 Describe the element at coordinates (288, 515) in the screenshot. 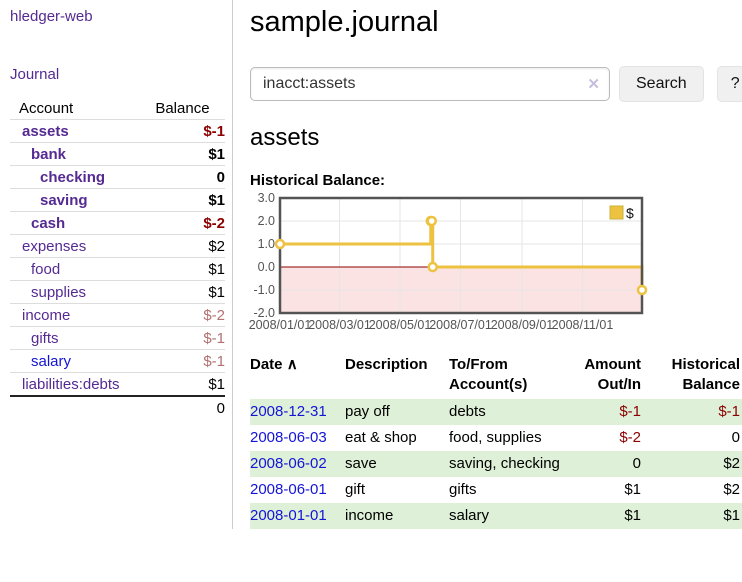

I see `transaction-date-link: 2008-01-01` at that location.